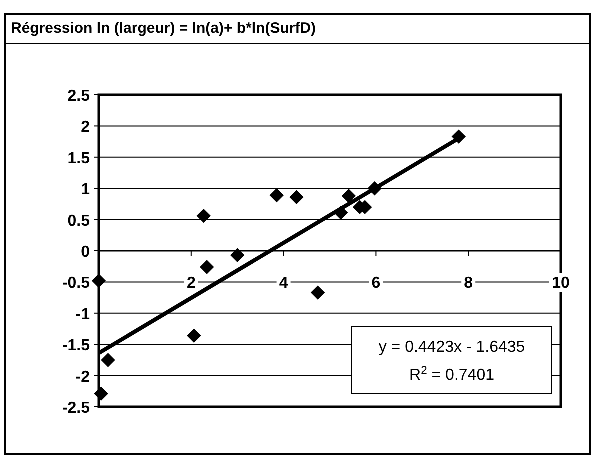 The height and width of the screenshot is (457, 597). I want to click on x-tick-label: 2, so click(191, 283).